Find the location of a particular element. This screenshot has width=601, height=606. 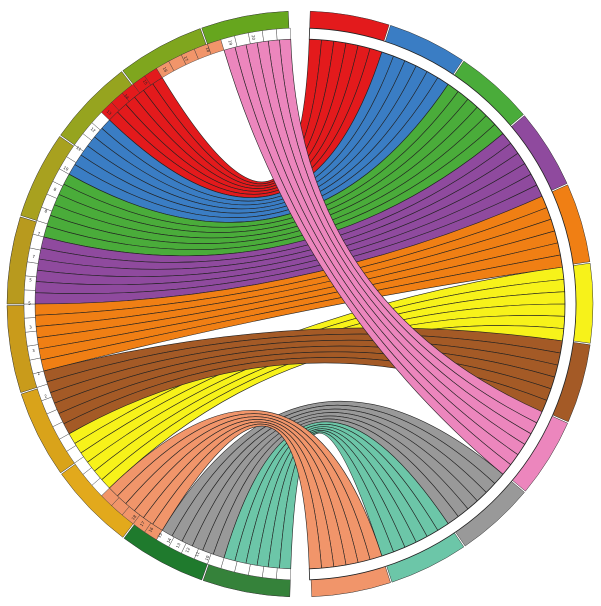

tick-label: 20 is located at coordinates (254, 38).